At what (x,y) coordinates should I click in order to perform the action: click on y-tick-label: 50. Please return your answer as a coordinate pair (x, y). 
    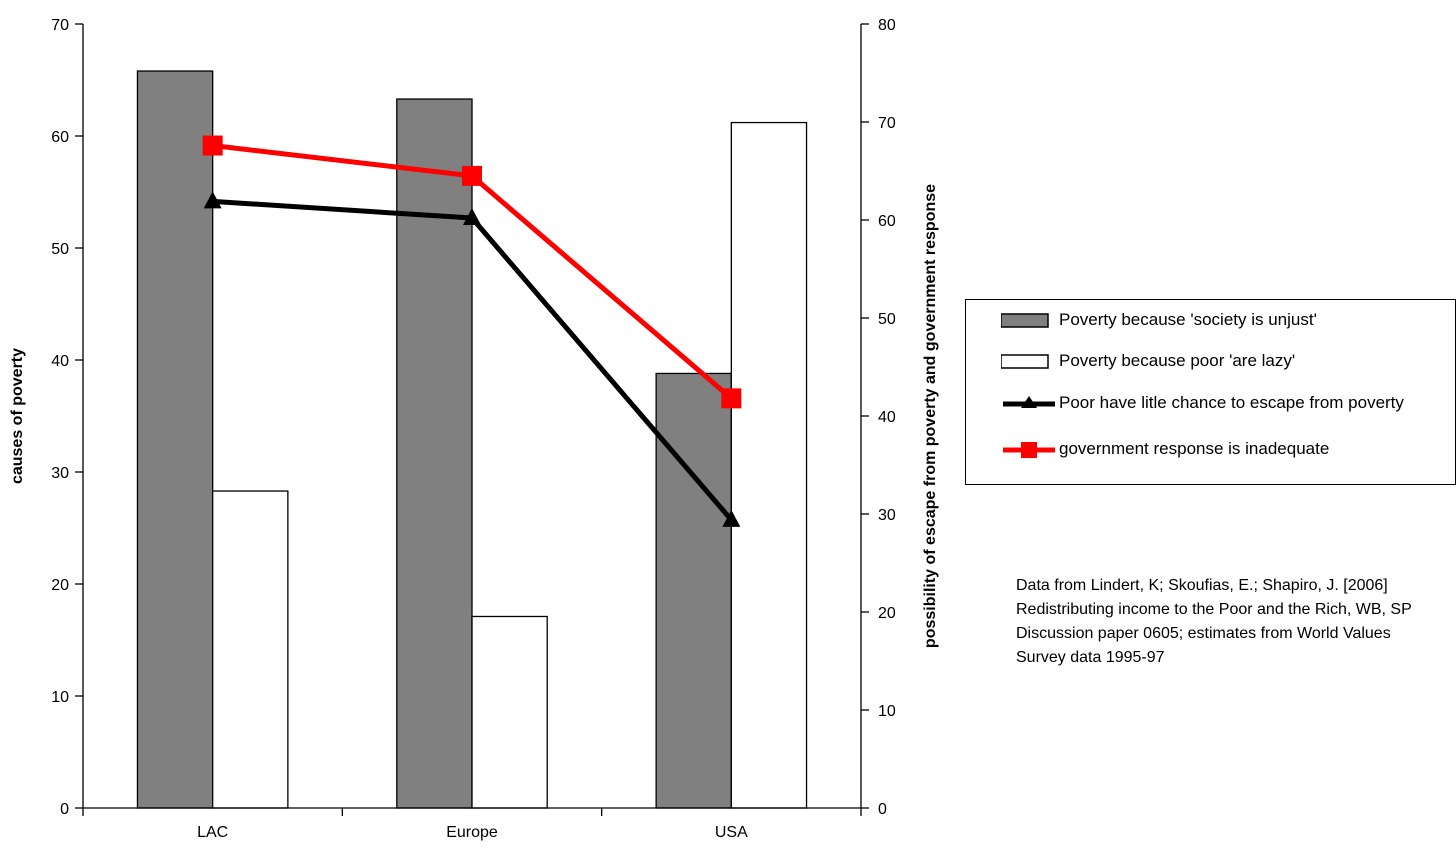
    Looking at the image, I should click on (60, 249).